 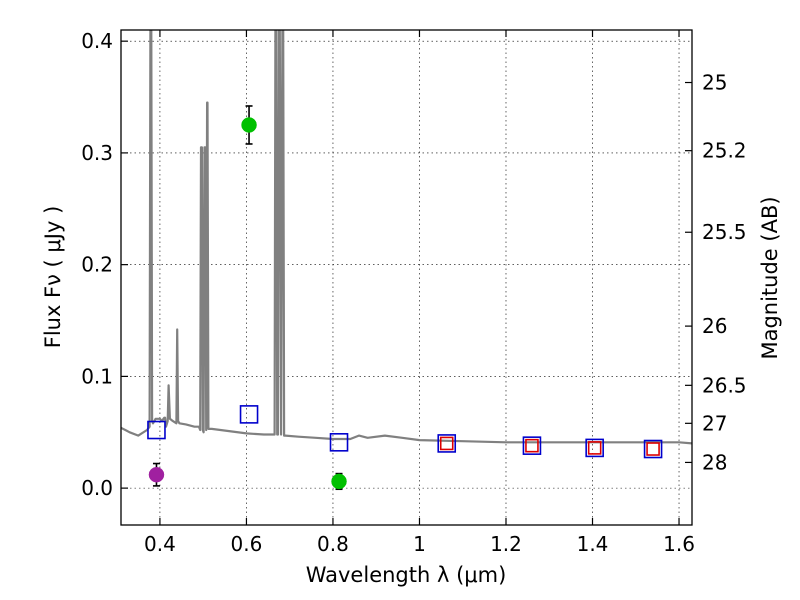 I want to click on y-tick-label: 0.0, so click(x=97, y=488).